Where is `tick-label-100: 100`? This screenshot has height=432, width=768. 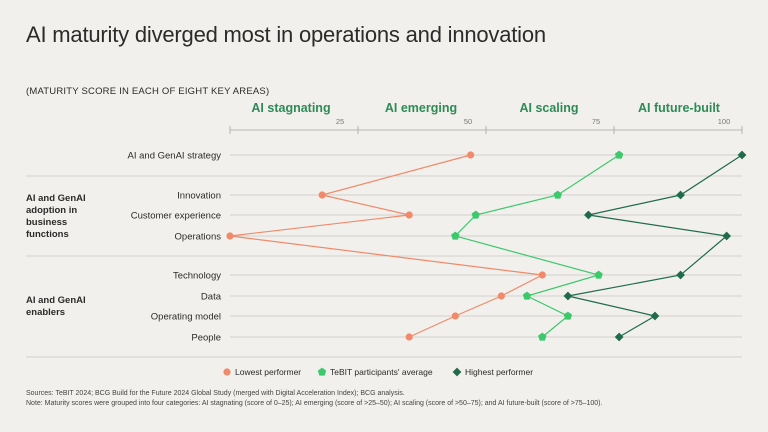 tick-label-100: 100 is located at coordinates (724, 121).